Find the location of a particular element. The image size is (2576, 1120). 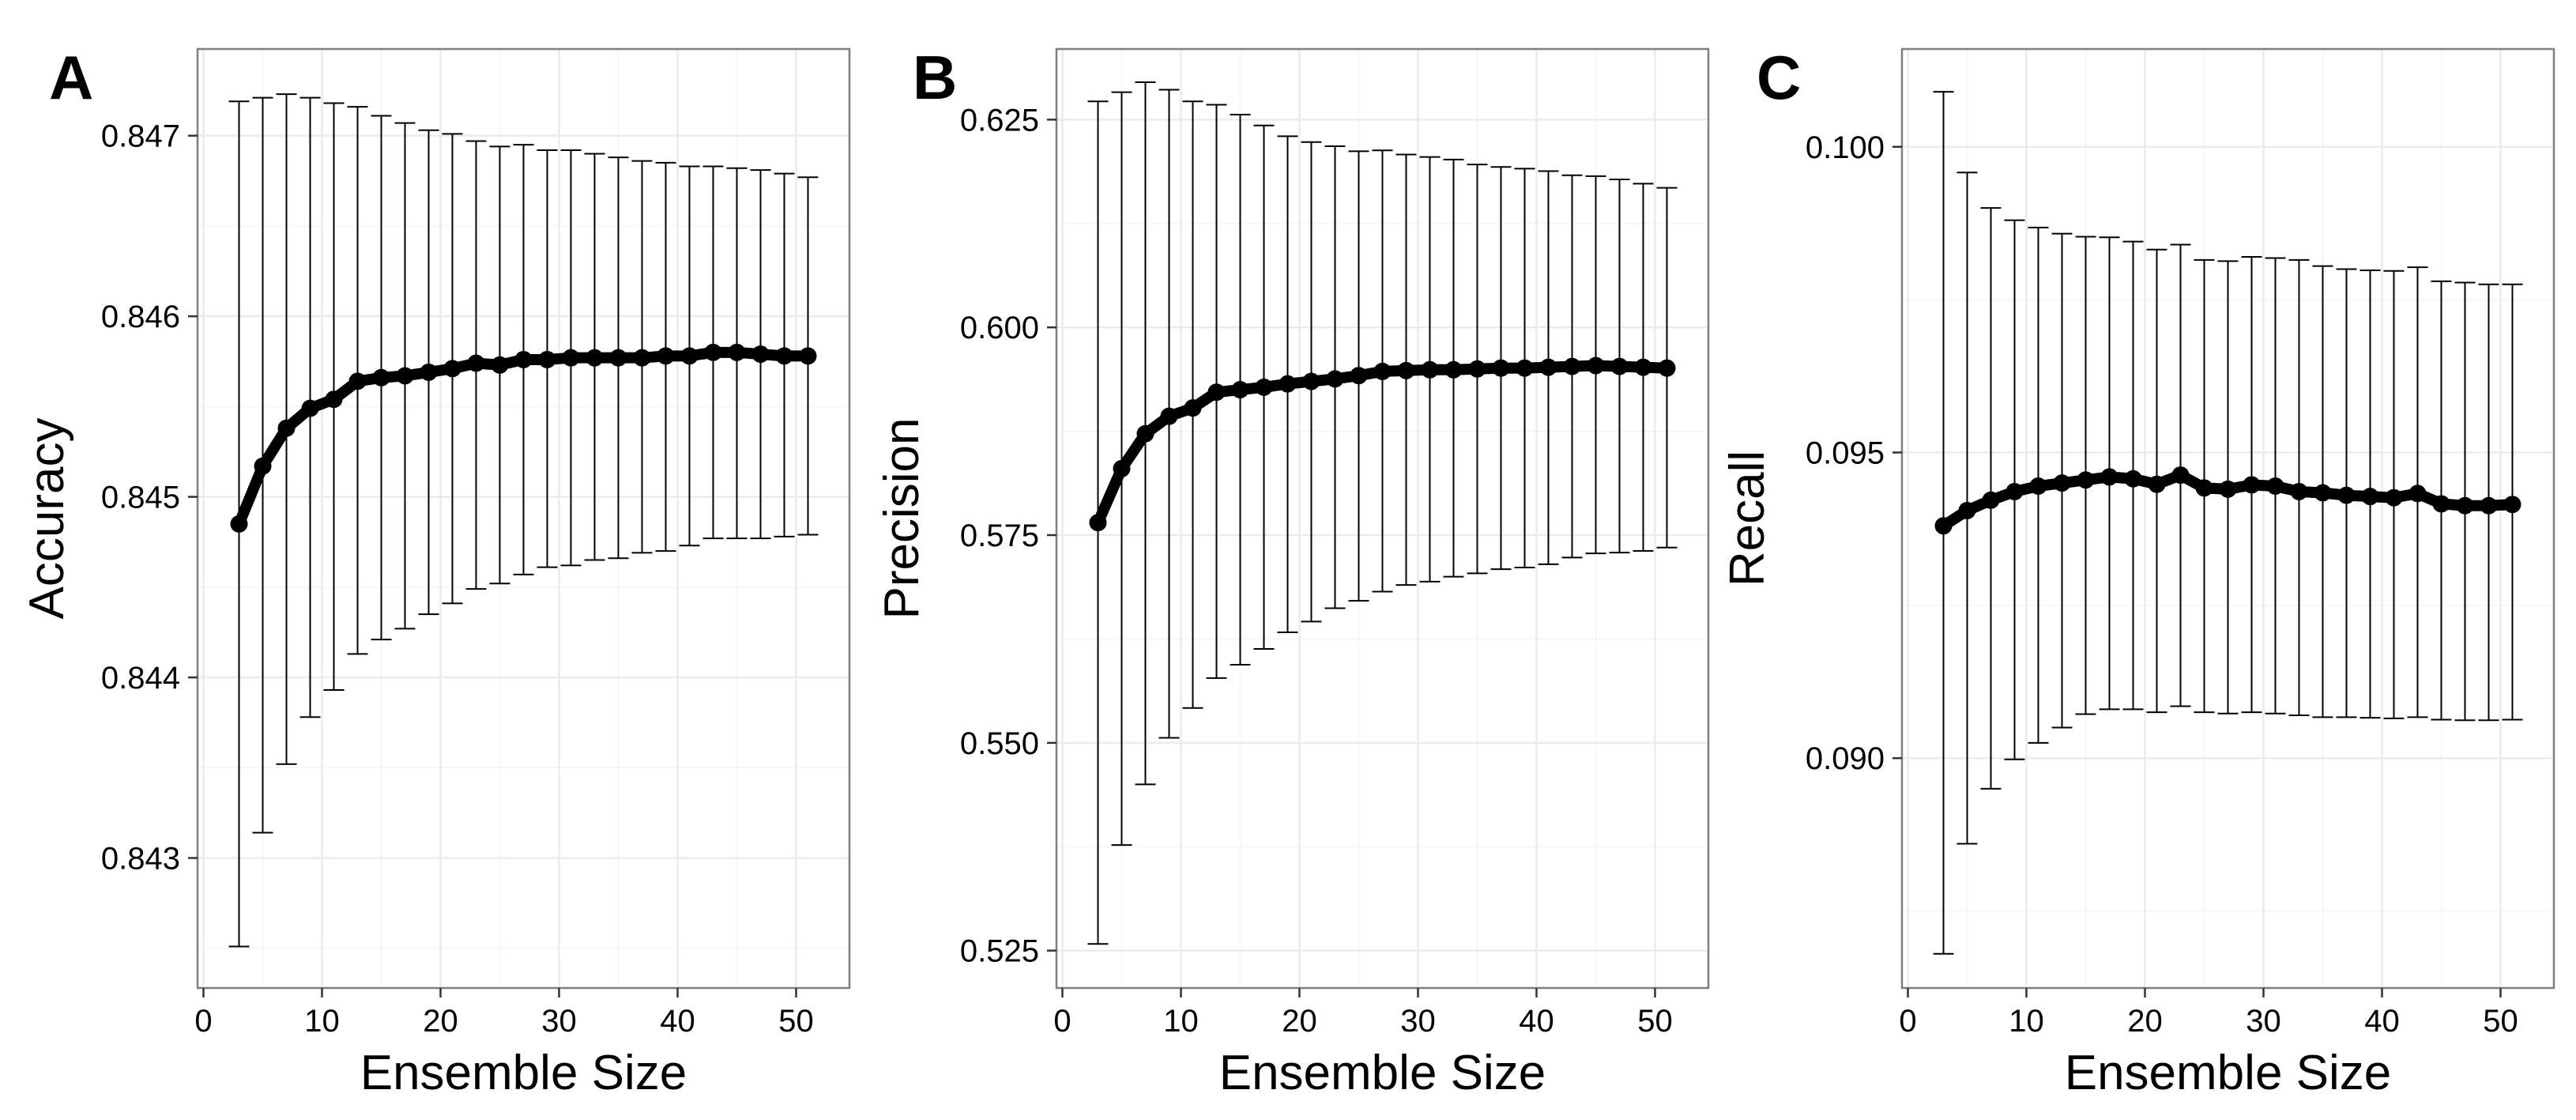

y-tick-label: 0.090 is located at coordinates (1845, 759).